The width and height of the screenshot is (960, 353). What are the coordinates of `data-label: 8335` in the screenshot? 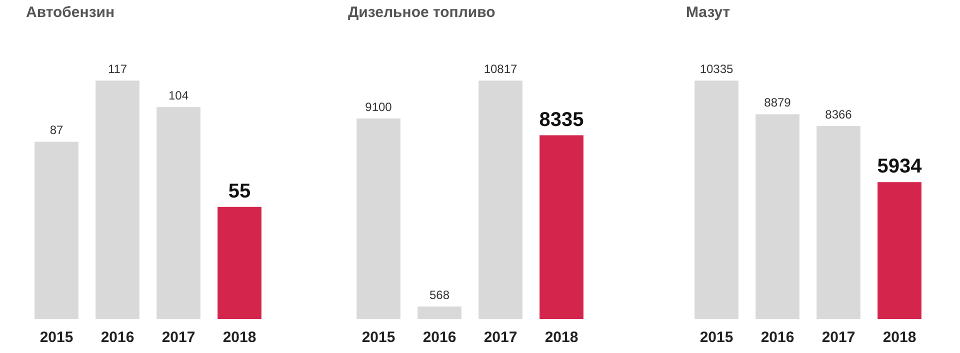 It's located at (561, 119).